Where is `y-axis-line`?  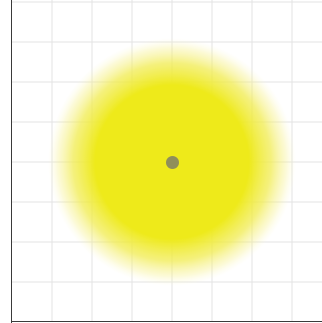 y-axis-line is located at coordinates (11, 161).